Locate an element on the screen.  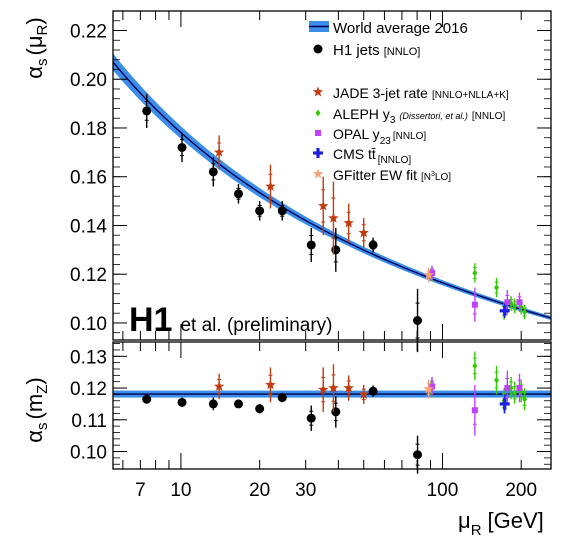
legend-gfitter-tag-sup: 3 is located at coordinates (433, 174).